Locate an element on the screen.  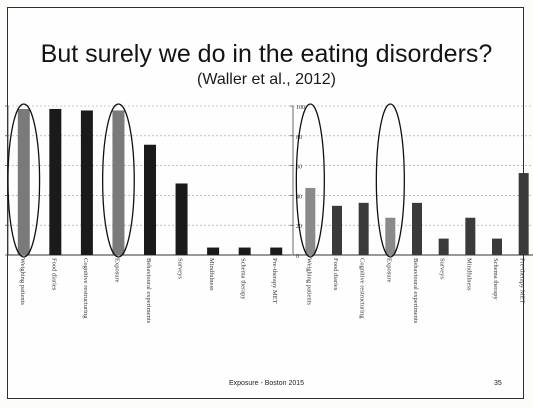
bar-2-food-diaries is located at coordinates (337, 230).